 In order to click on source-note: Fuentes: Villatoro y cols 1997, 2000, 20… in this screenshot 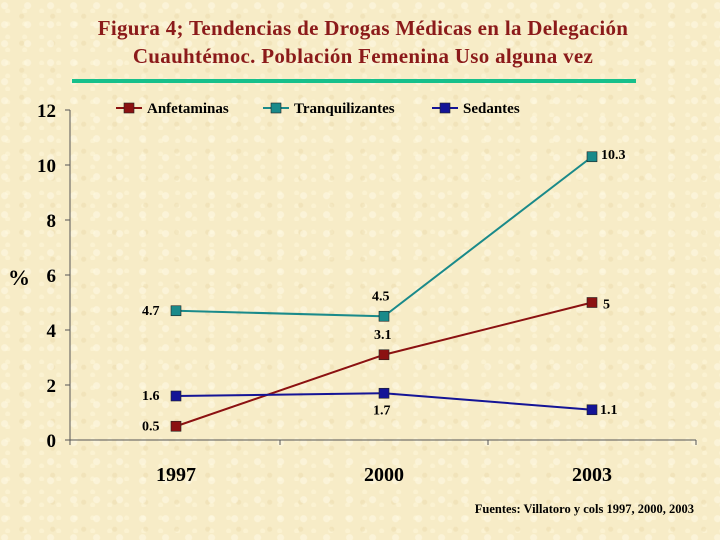, I will do `click(584, 509)`.